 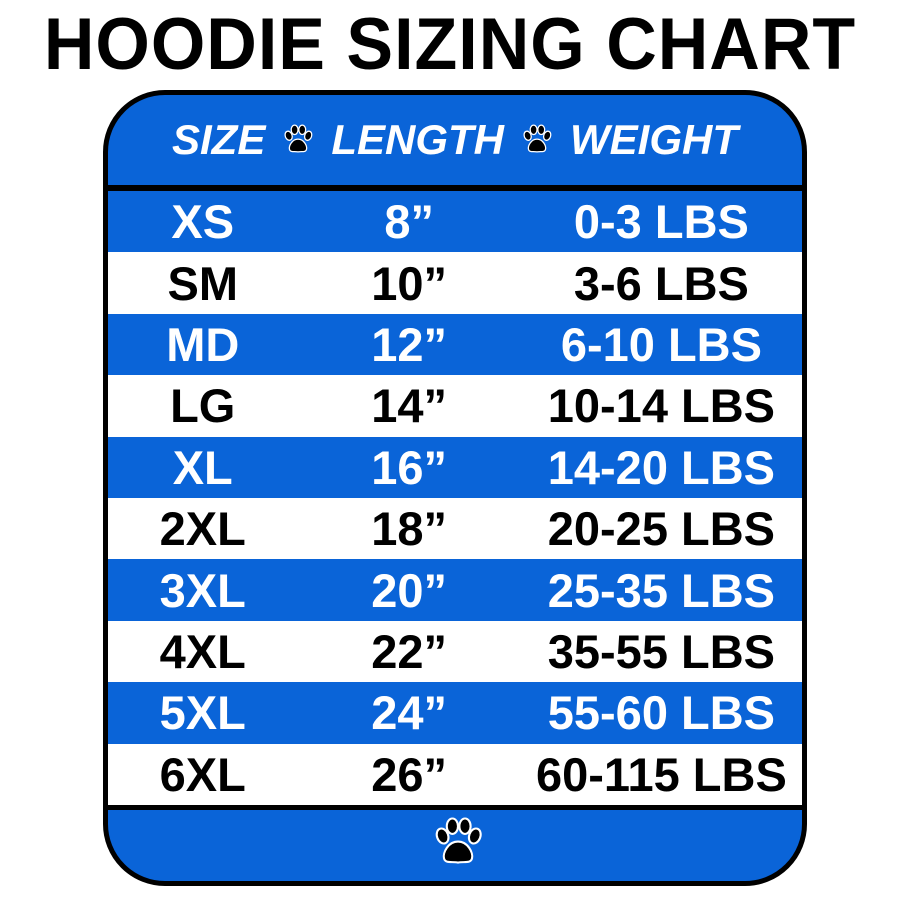 What do you see at coordinates (455, 774) in the screenshot?
I see `table-row: 6XL 26” 60-115 LBS` at bounding box center [455, 774].